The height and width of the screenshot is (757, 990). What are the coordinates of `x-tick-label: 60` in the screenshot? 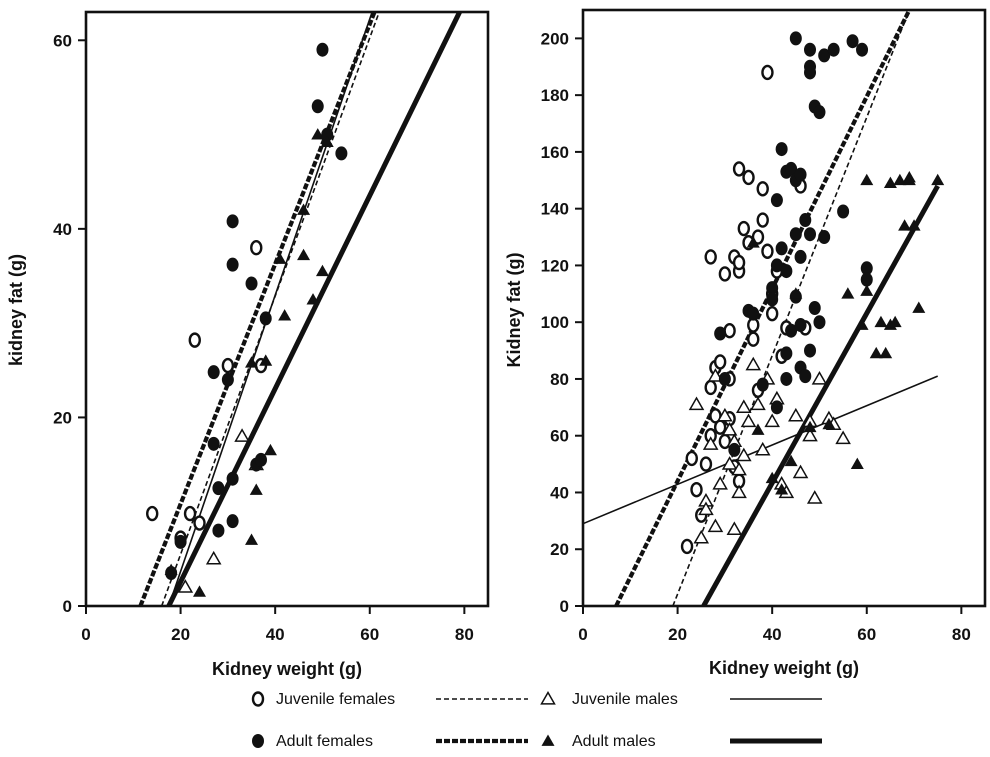 It's located at (369, 634).